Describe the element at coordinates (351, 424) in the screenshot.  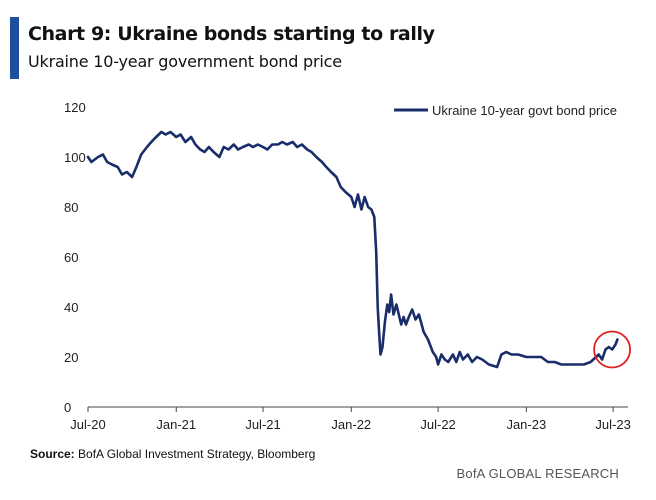
I see `x-tick-label: Jan-22` at that location.